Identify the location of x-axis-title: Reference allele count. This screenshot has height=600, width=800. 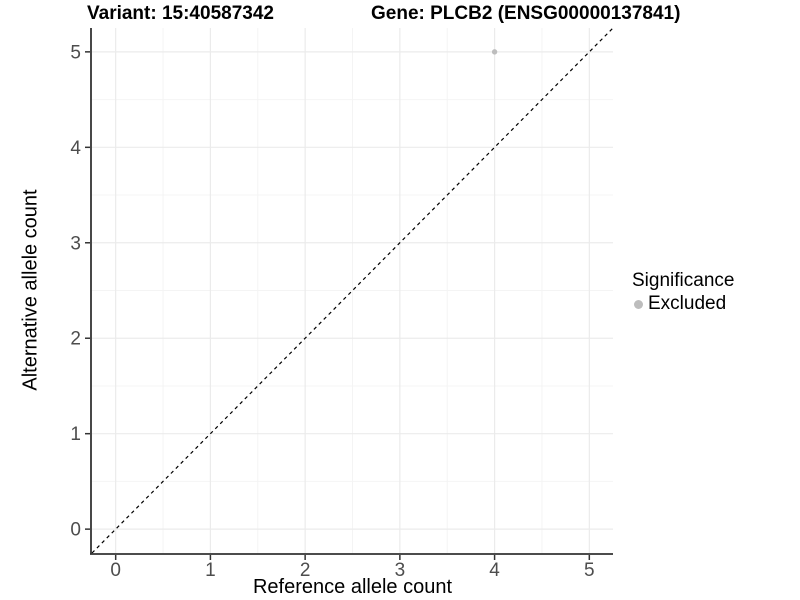
(352, 587).